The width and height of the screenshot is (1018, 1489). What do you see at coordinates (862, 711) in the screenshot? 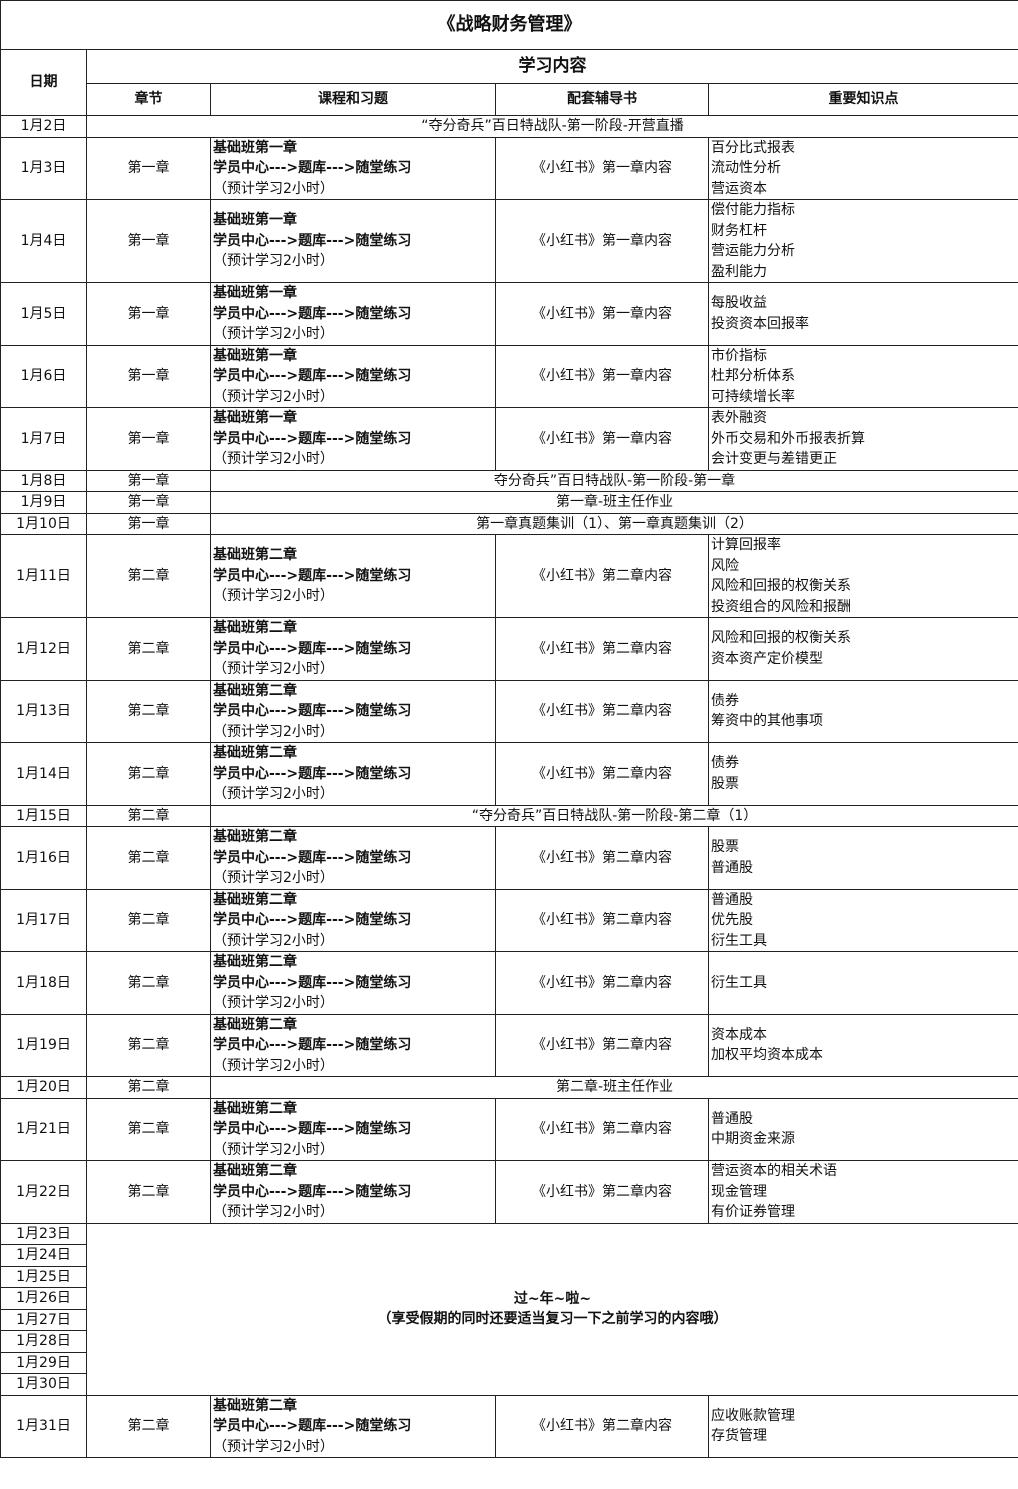
I see `points-cell: 债券 筹资中的其他事项` at bounding box center [862, 711].